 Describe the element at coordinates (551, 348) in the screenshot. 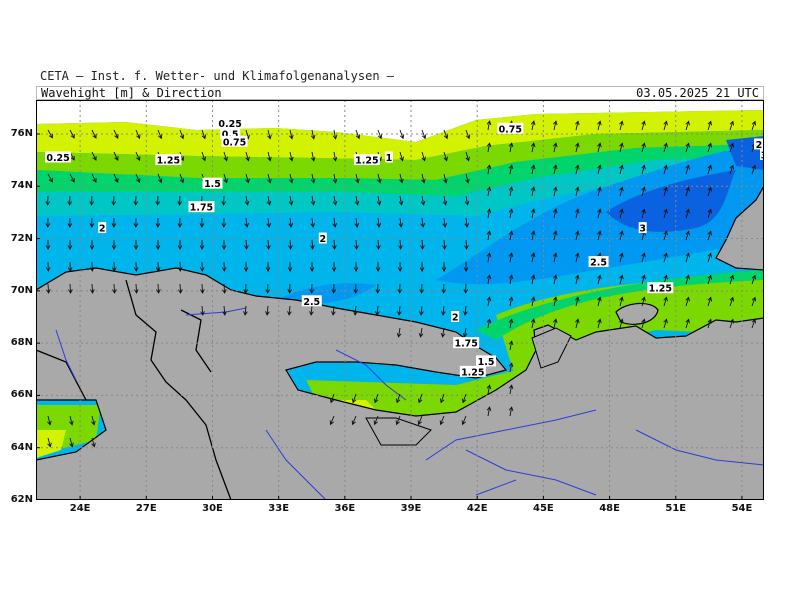

I see `land-kanin` at that location.